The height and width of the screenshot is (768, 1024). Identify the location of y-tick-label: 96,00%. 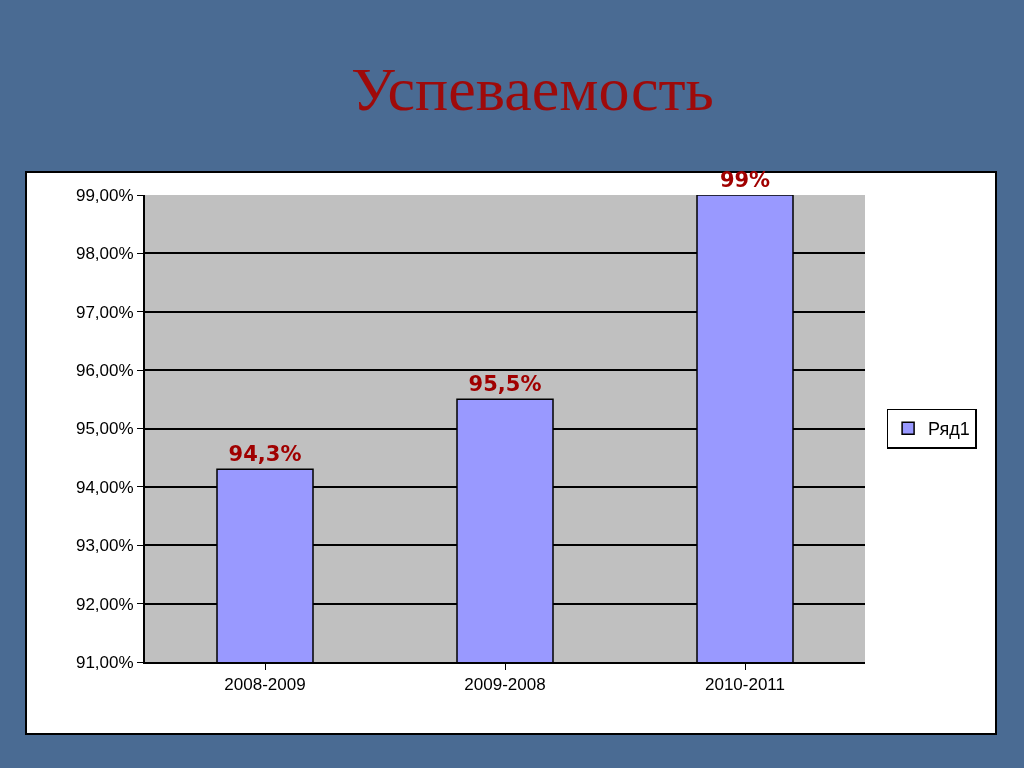
(104, 371).